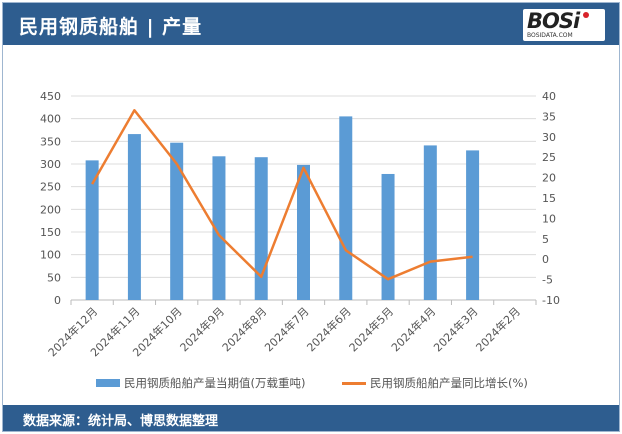 This screenshot has width=622, height=434. I want to click on right-tick-label: 10, so click(549, 218).